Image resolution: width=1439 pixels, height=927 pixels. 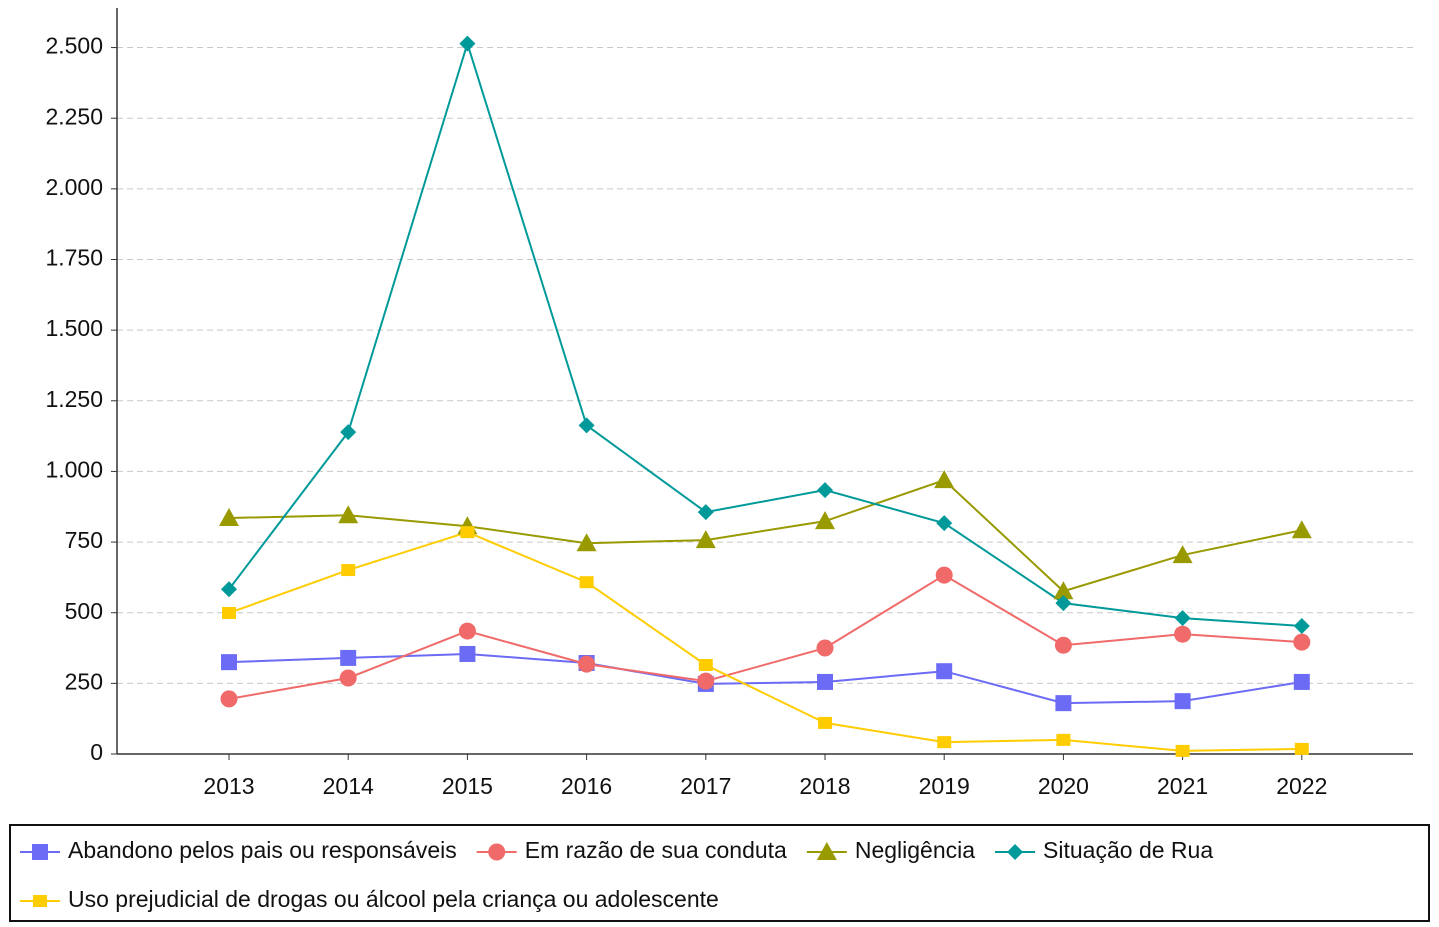 I want to click on x-tick-label: 2017, so click(x=705, y=786).